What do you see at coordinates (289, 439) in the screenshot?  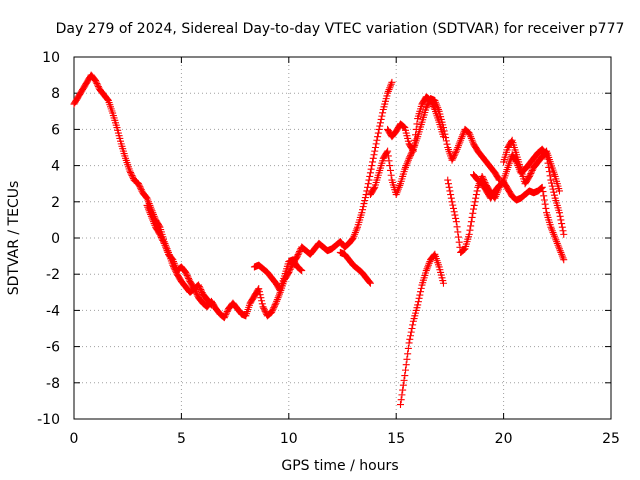 I see `x-tick-label: 10` at bounding box center [289, 439].